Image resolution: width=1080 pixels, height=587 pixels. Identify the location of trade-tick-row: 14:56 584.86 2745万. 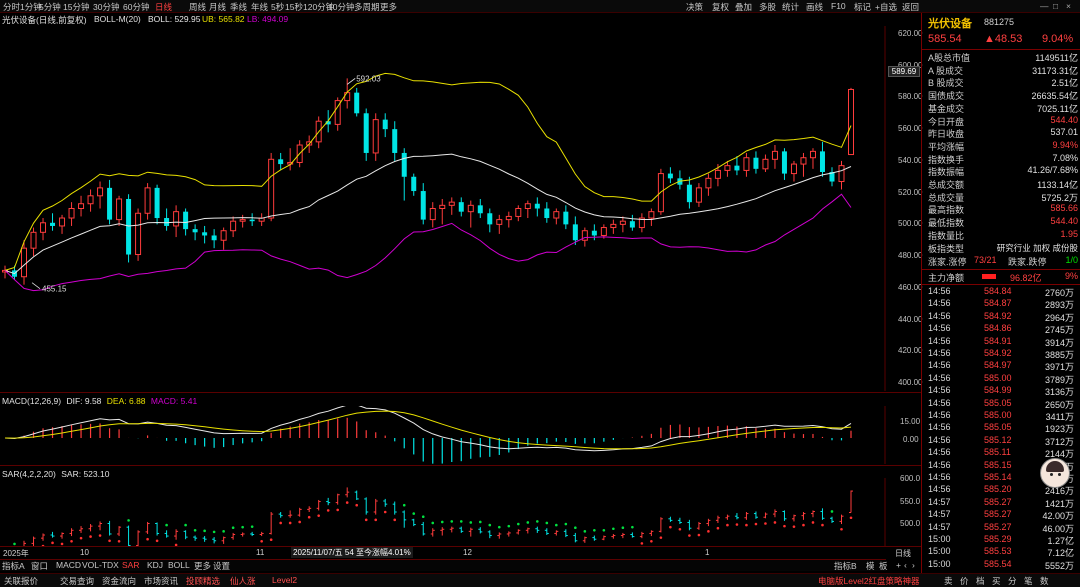
(1003, 329).